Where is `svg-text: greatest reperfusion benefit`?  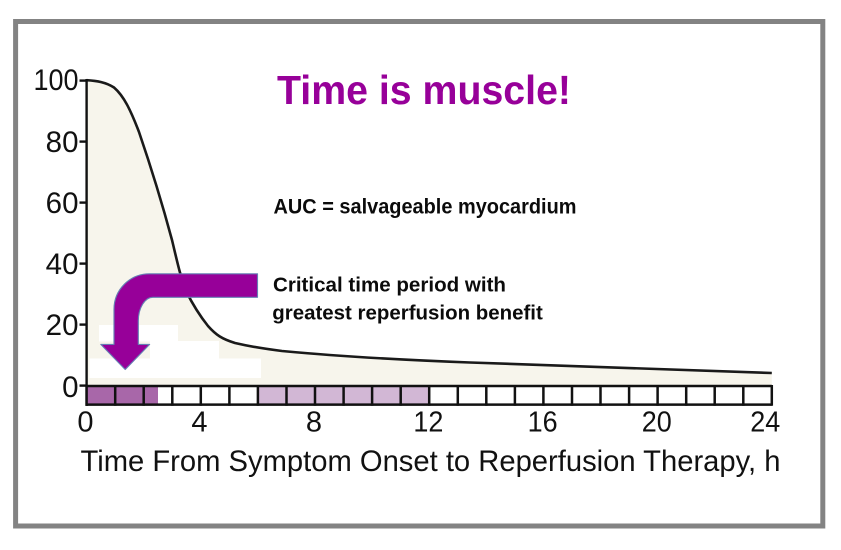
svg-text: greatest reperfusion benefit is located at coordinates (407, 313).